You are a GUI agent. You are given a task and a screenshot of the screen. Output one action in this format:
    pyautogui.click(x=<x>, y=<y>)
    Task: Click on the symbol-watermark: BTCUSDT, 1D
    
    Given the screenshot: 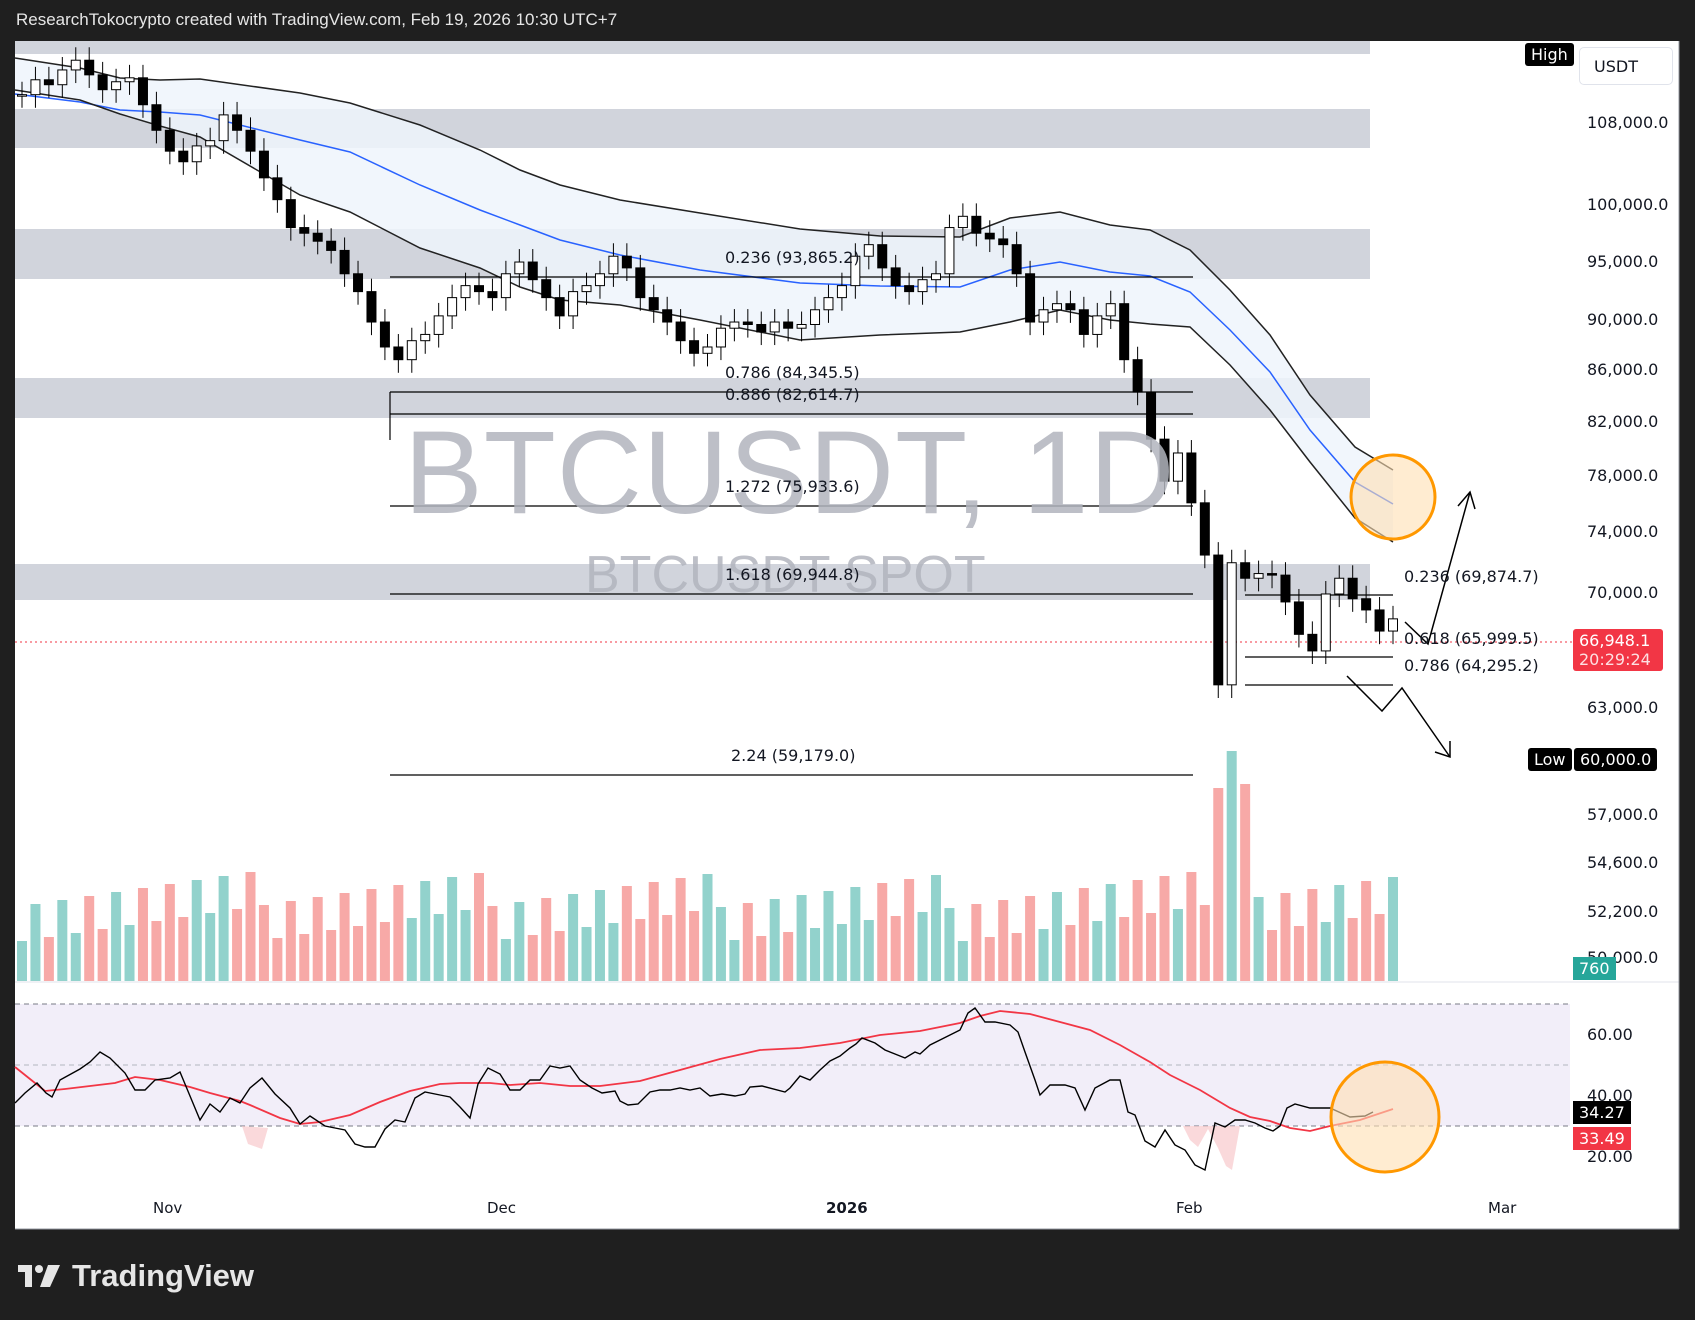 What is the action you would take?
    pyautogui.click(x=790, y=473)
    